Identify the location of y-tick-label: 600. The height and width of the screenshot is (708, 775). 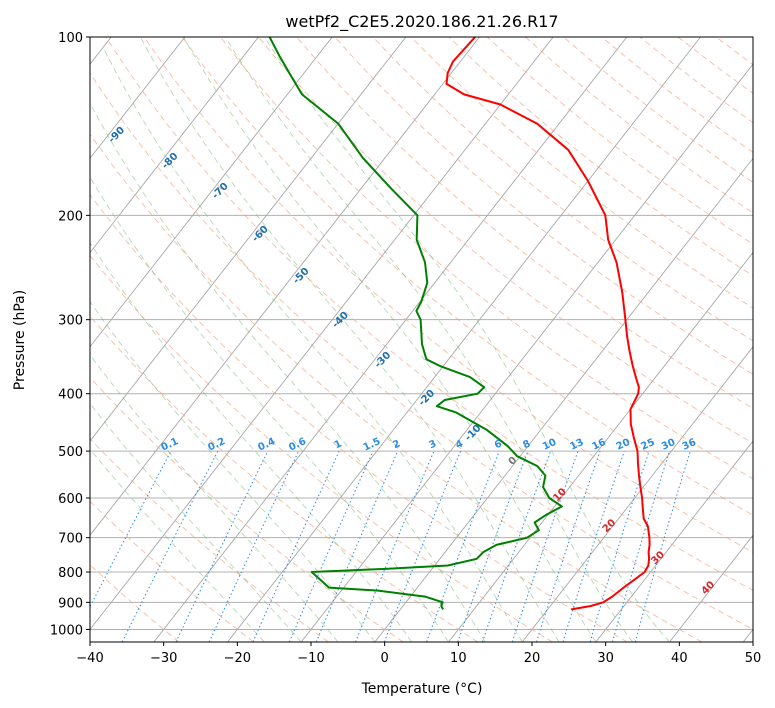
(70, 499).